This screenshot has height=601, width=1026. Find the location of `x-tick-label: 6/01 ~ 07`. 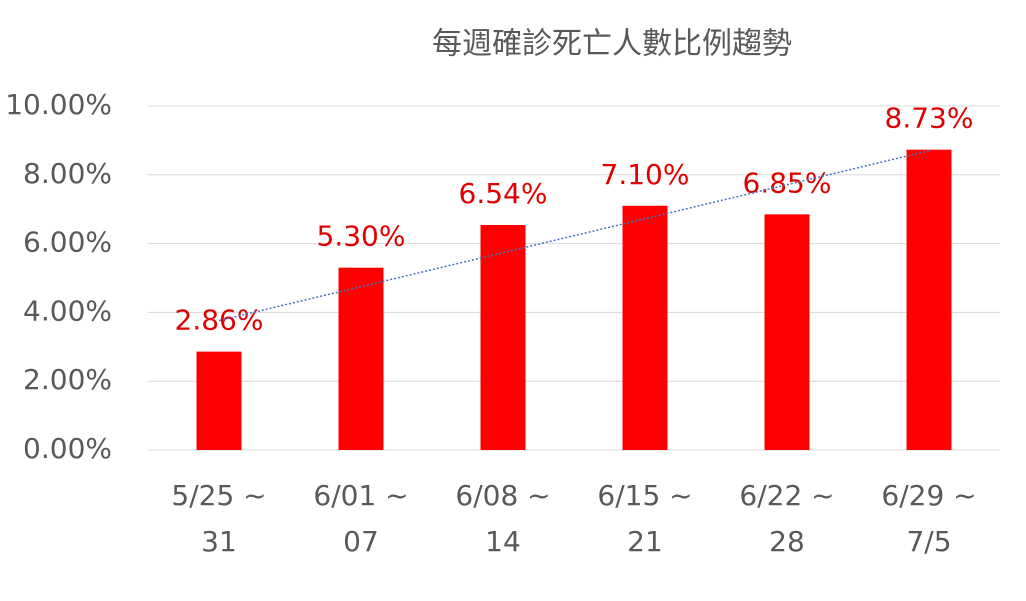

x-tick-label: 6/01 ~ 07 is located at coordinates (360, 518).